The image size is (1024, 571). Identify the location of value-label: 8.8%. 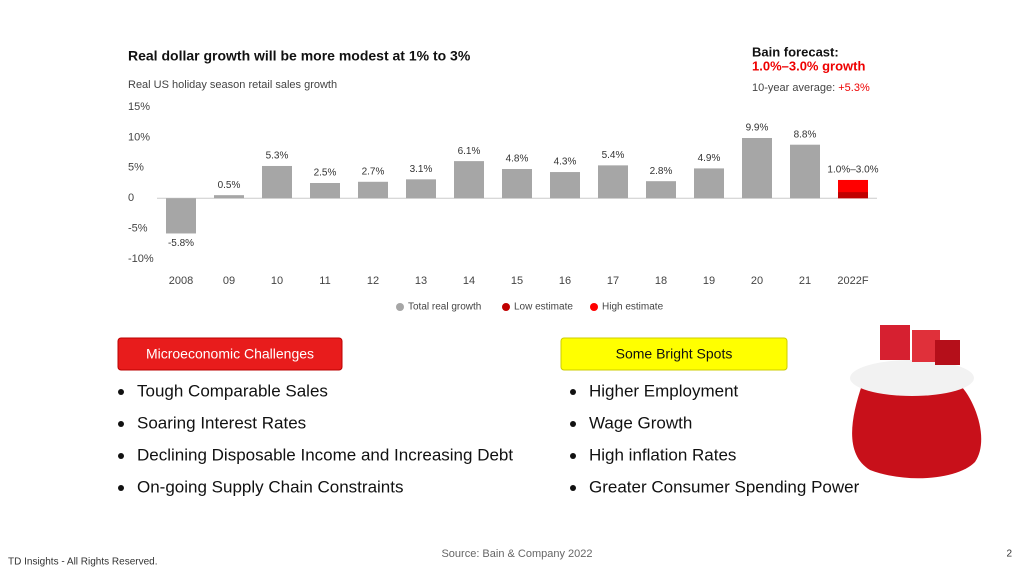
(805, 134).